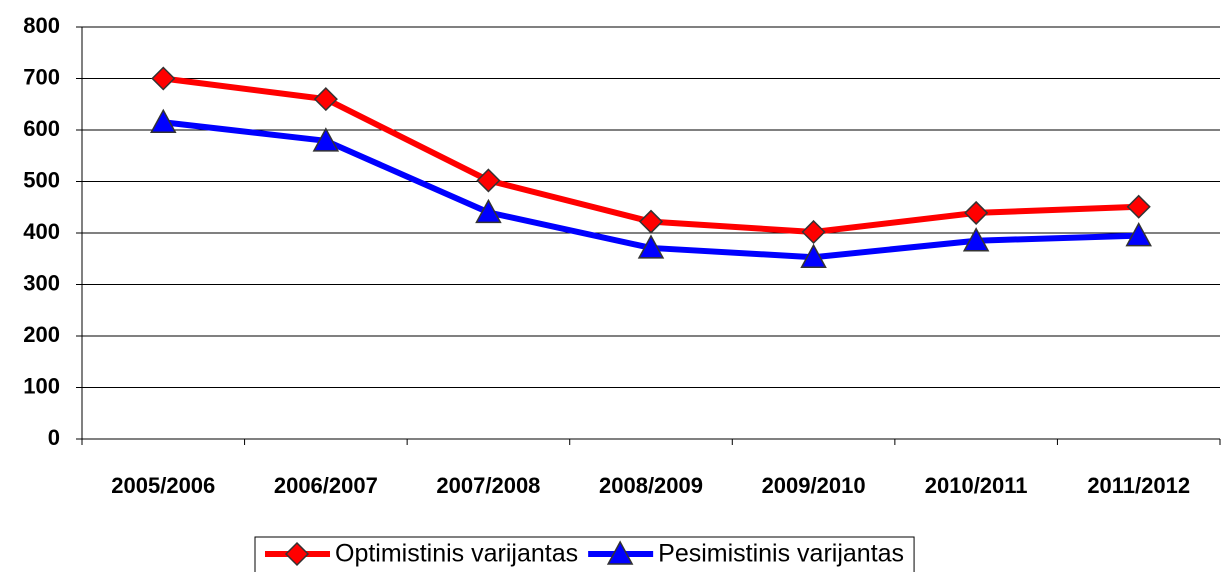 The image size is (1221, 572). I want to click on legend-box, so click(584, 554).